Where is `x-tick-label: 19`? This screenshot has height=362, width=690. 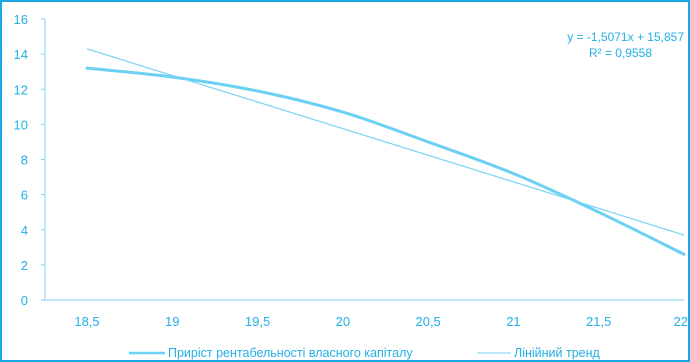 x-tick-label: 19 is located at coordinates (172, 321).